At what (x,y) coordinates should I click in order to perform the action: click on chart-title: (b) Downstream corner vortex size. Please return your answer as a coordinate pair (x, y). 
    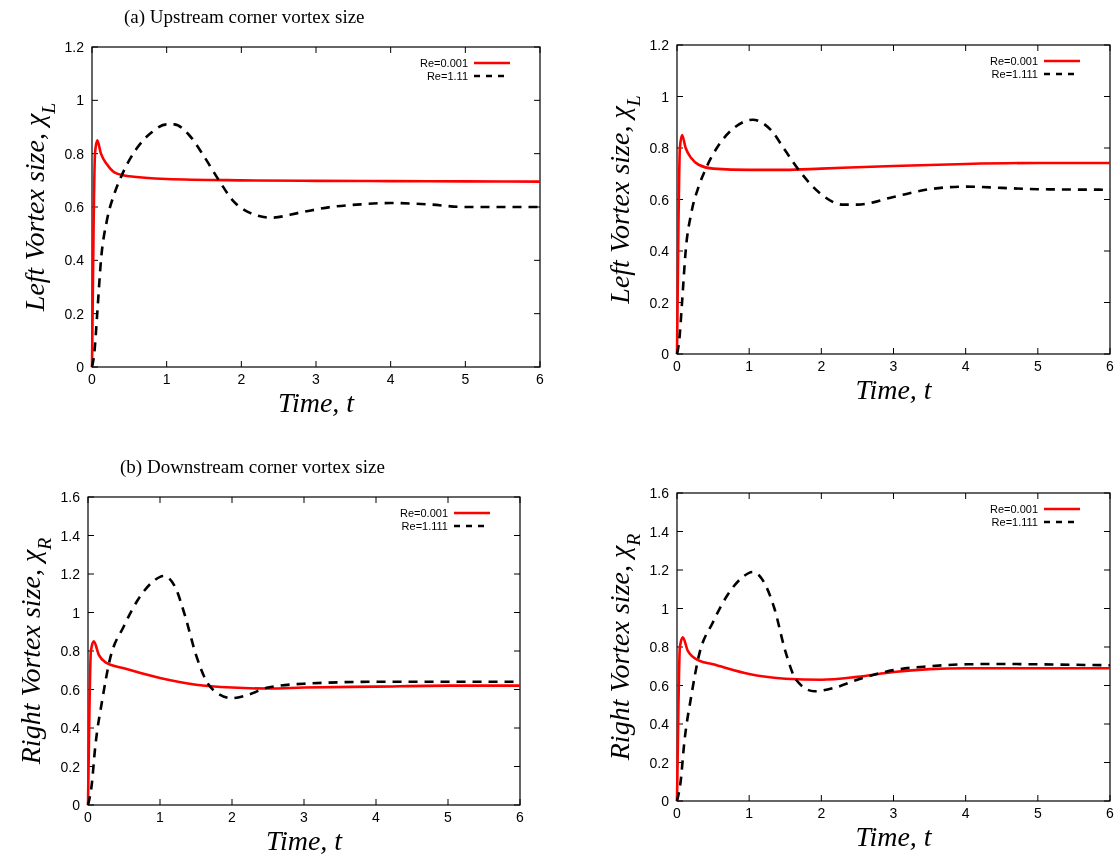
    Looking at the image, I should click on (252, 467).